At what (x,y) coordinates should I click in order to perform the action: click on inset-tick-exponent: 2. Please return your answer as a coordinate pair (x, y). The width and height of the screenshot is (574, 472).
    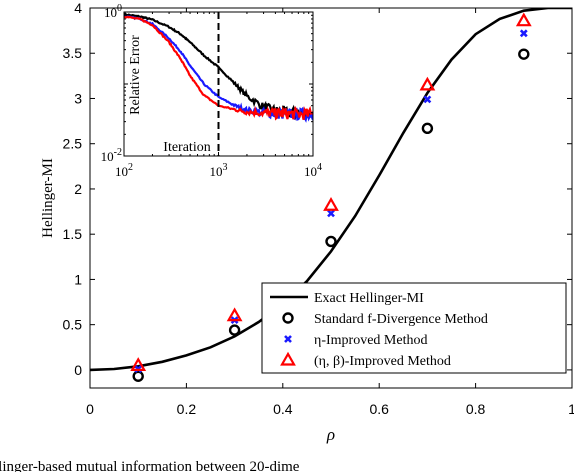
    Looking at the image, I should click on (130, 167).